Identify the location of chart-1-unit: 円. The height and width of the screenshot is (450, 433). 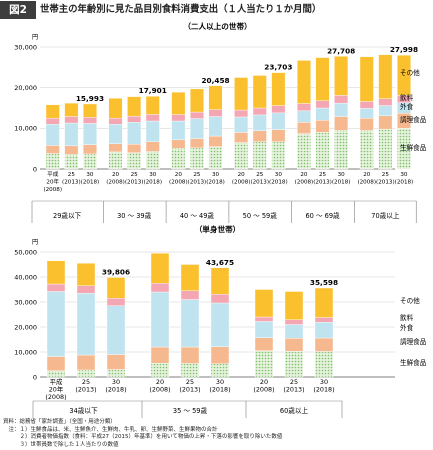
(35, 242).